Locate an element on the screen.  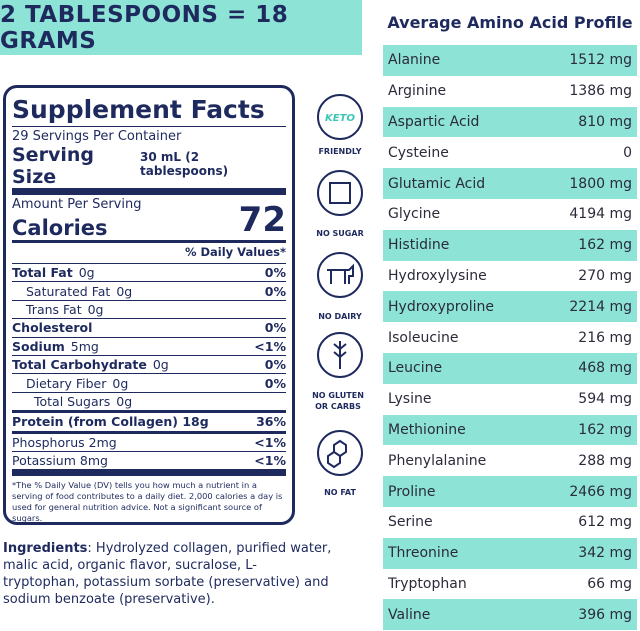
amino-value: 1800 mg is located at coordinates (600, 183).